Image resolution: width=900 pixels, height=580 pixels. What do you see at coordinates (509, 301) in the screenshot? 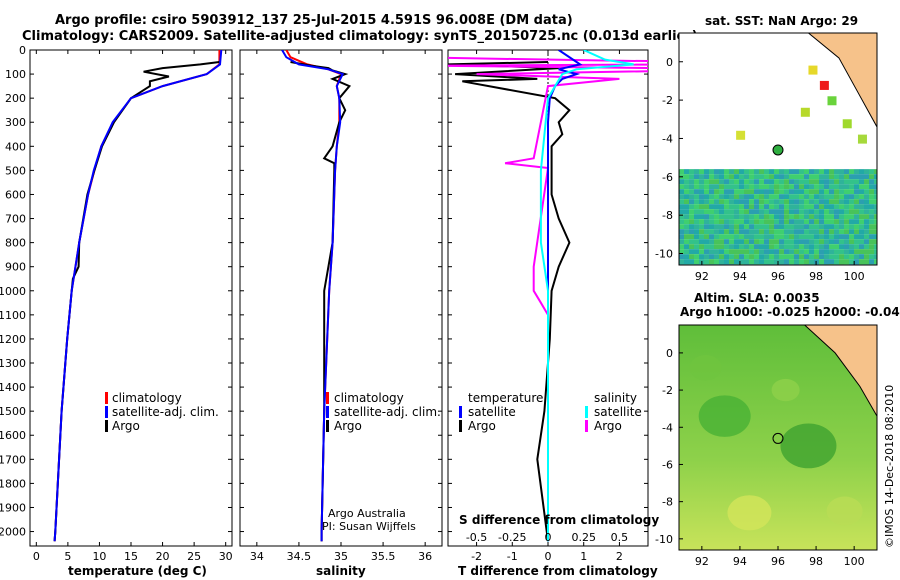
I see `series-line-t-argo` at bounding box center [509, 301].